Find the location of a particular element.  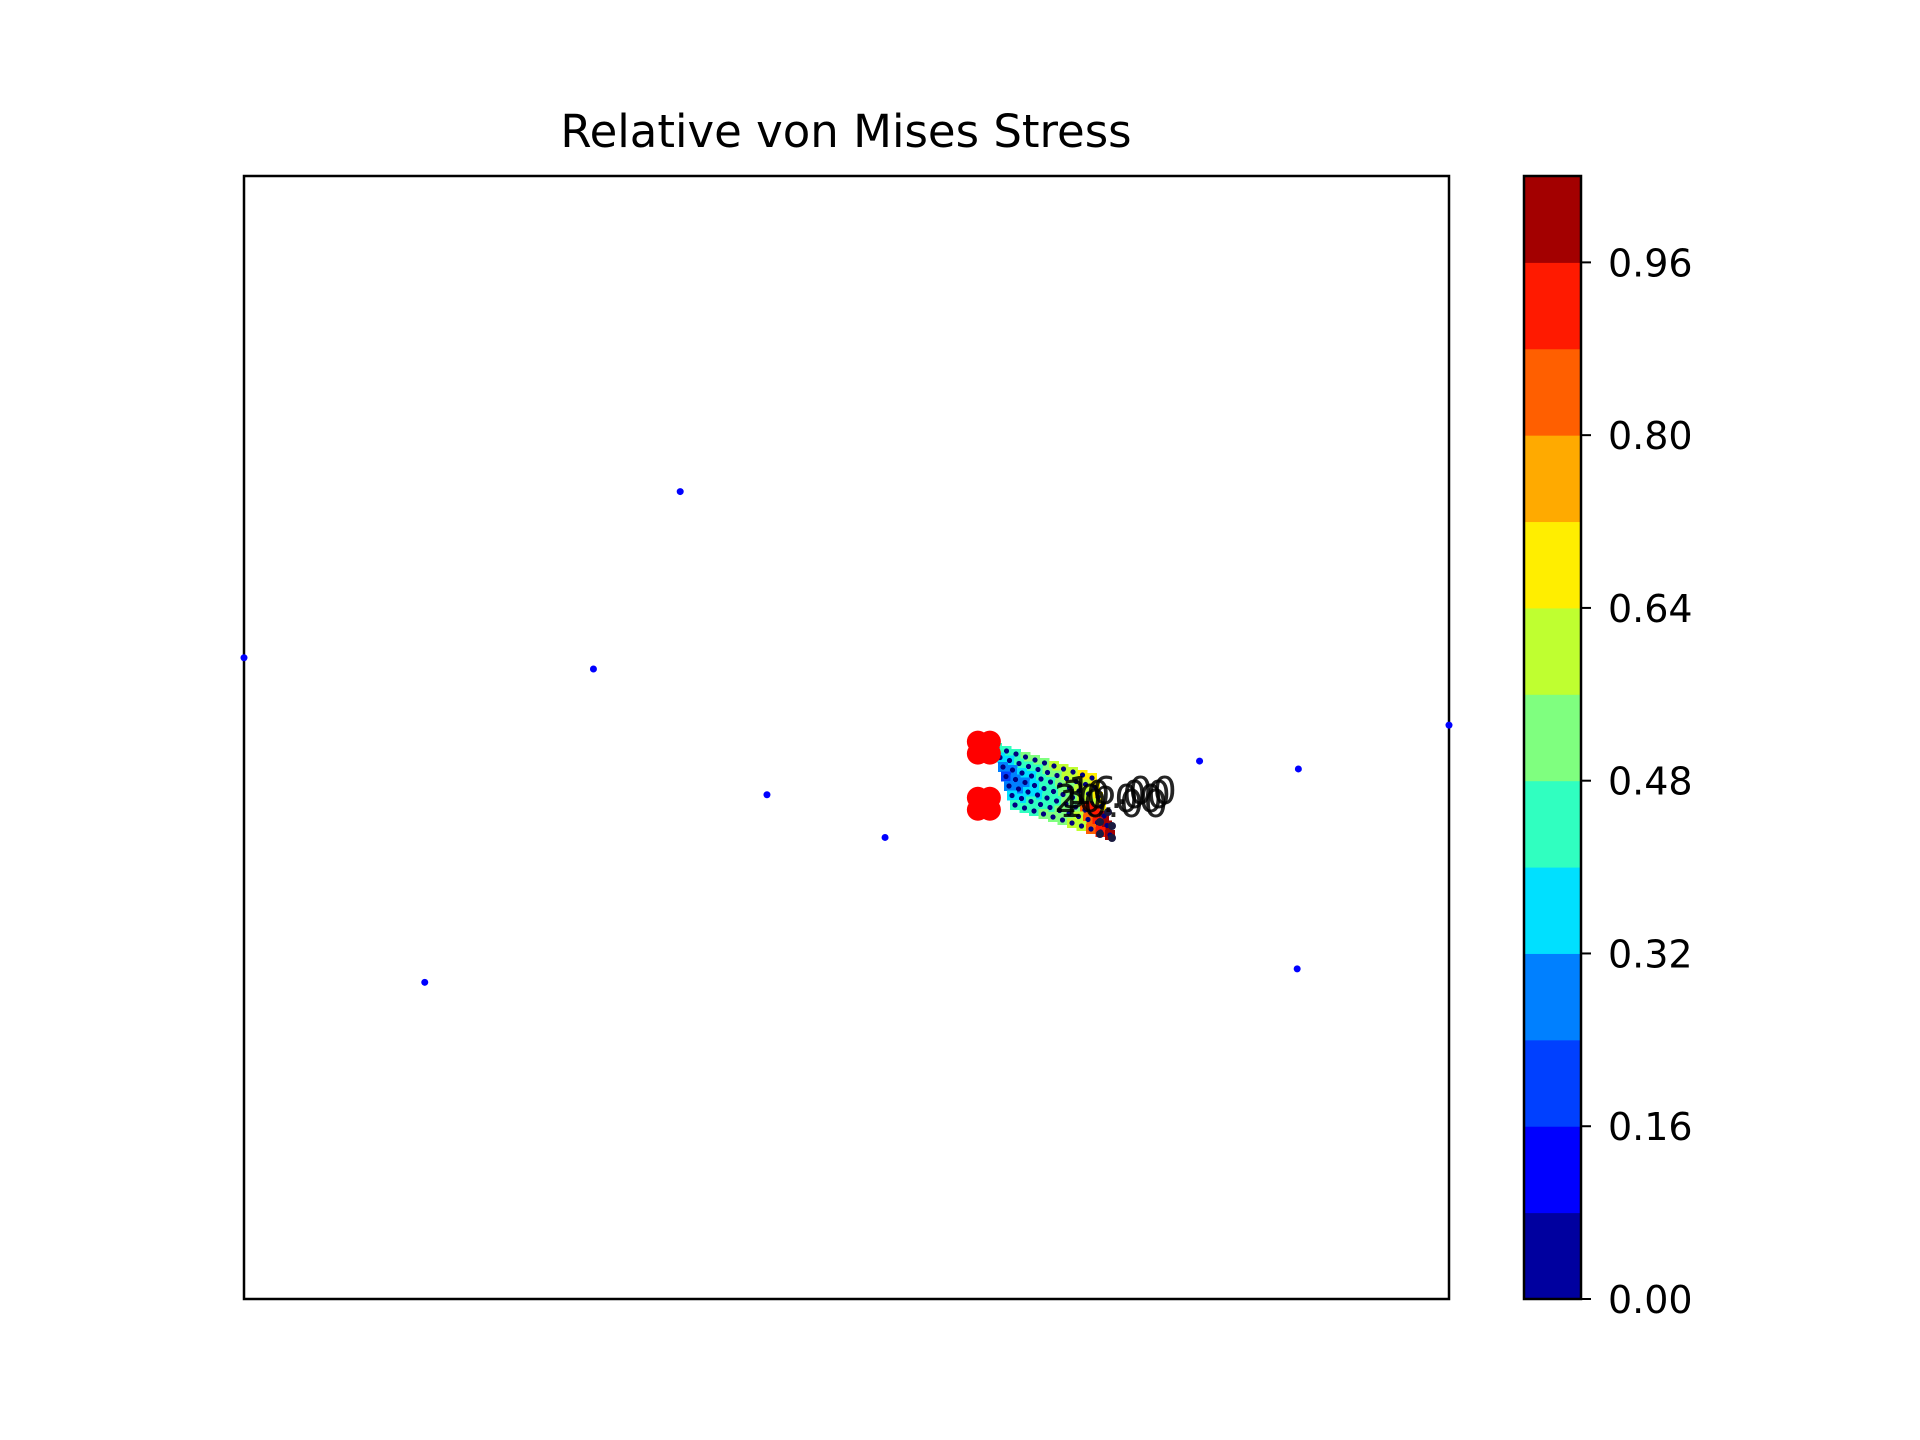

chart-title: Relative von Mises Stress is located at coordinates (845, 131).